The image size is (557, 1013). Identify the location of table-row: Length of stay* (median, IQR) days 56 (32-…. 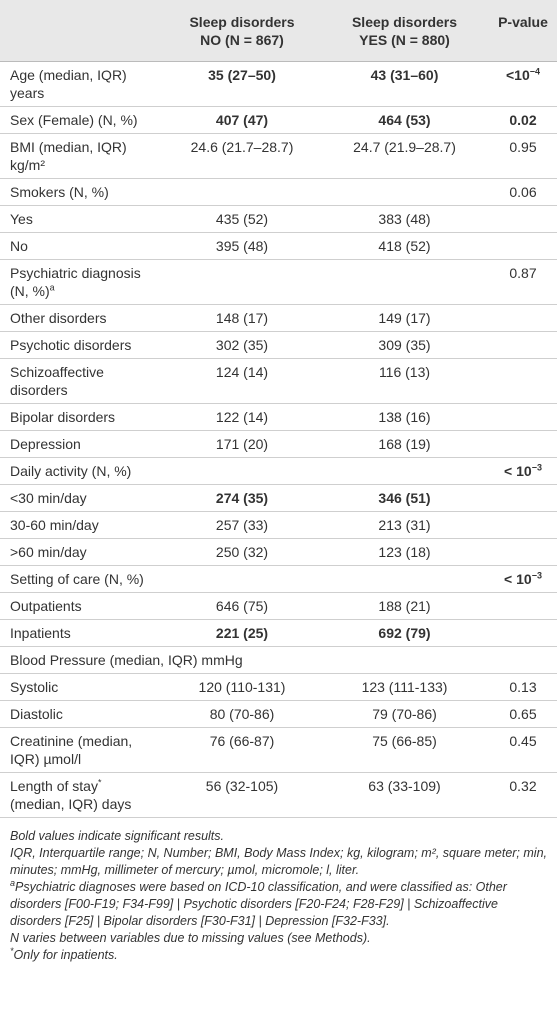
(278, 795).